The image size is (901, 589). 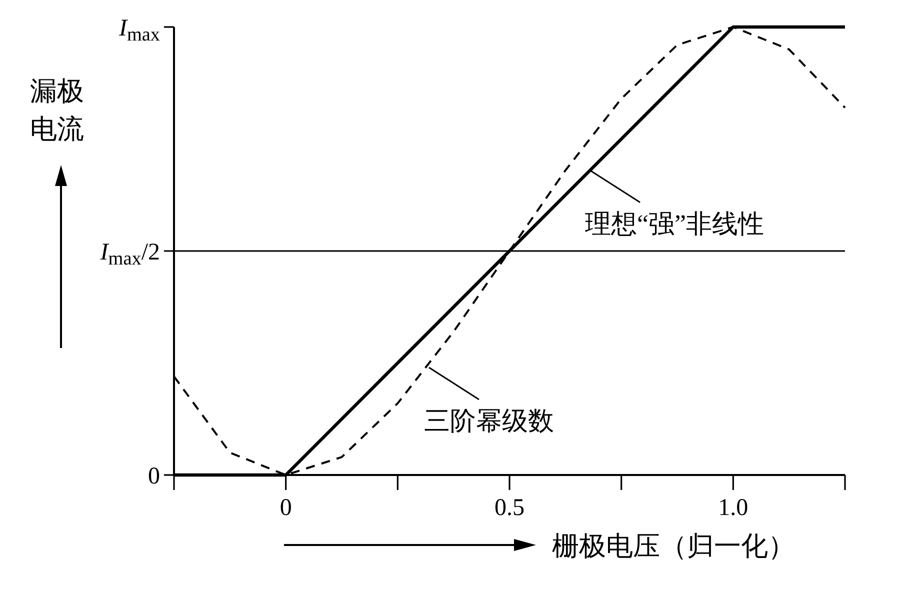 I want to click on x-tick-label: 0, so click(x=286, y=508).